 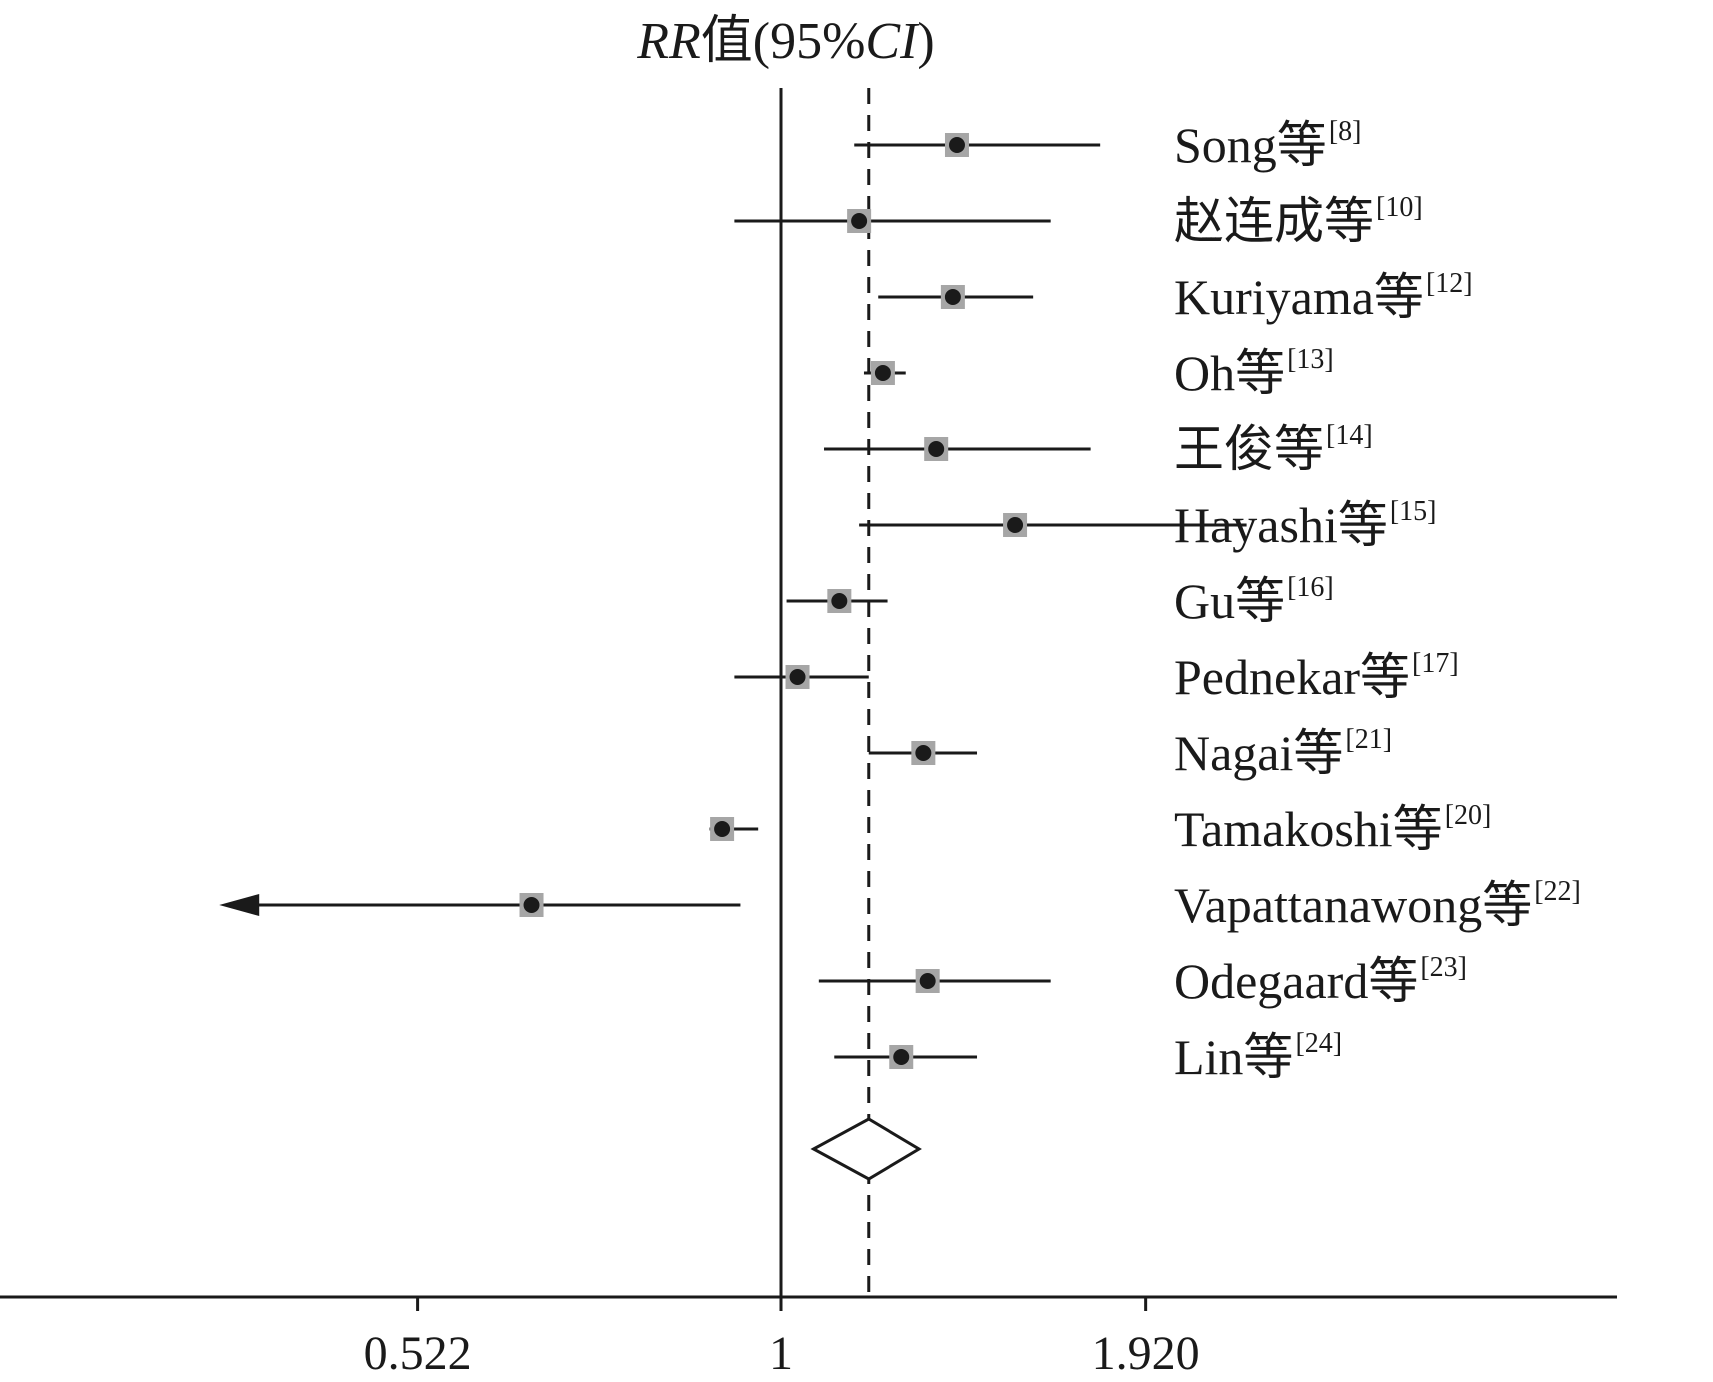 What do you see at coordinates (1399, 207) in the screenshot?
I see `study-reference: [10]` at bounding box center [1399, 207].